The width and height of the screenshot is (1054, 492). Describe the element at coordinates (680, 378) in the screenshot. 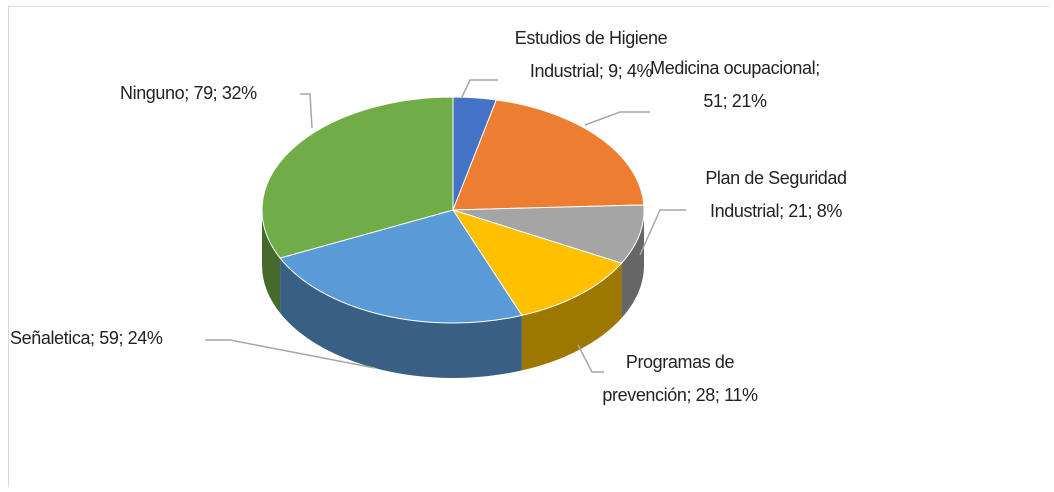

I see `data-label: Programas de prevención; 28; 11%` at that location.